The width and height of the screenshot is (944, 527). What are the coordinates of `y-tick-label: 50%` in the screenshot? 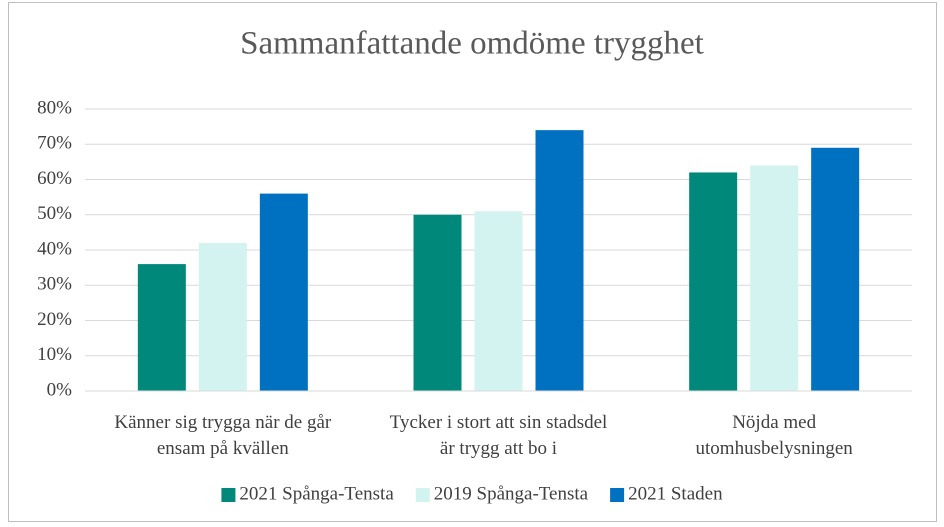 It's located at (54, 213).